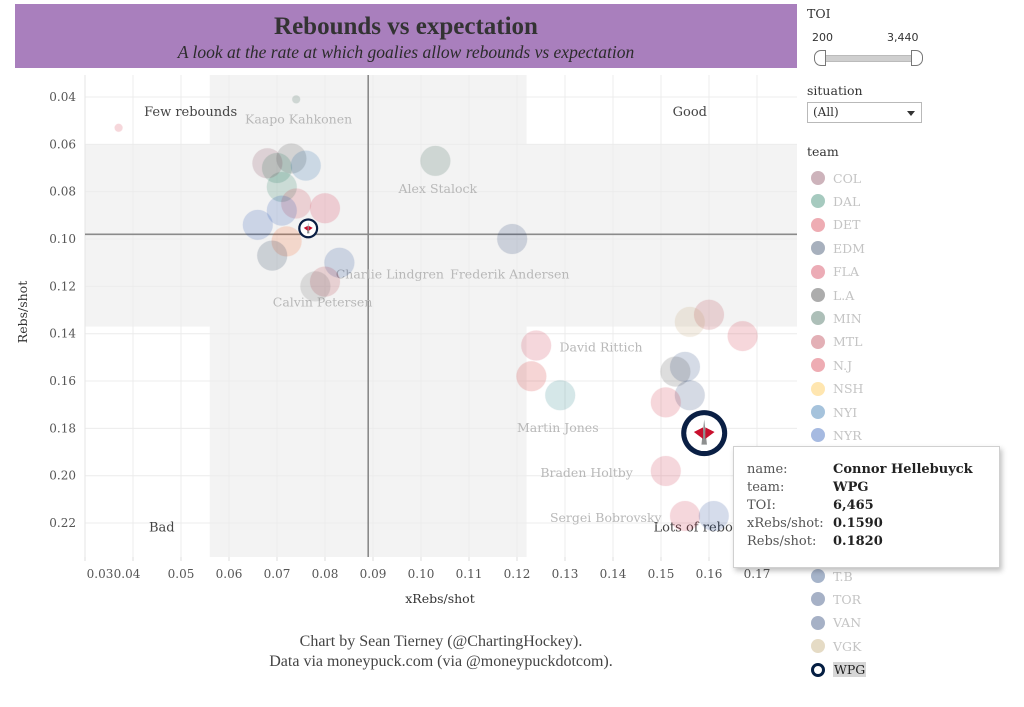 This screenshot has height=707, width=1024. I want to click on legend-item-mtl: MTL, so click(836, 342).